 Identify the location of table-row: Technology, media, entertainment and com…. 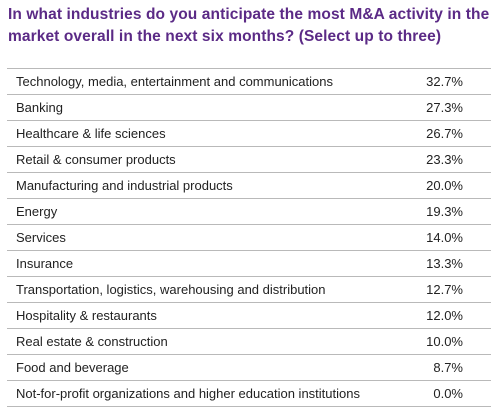
(249, 82).